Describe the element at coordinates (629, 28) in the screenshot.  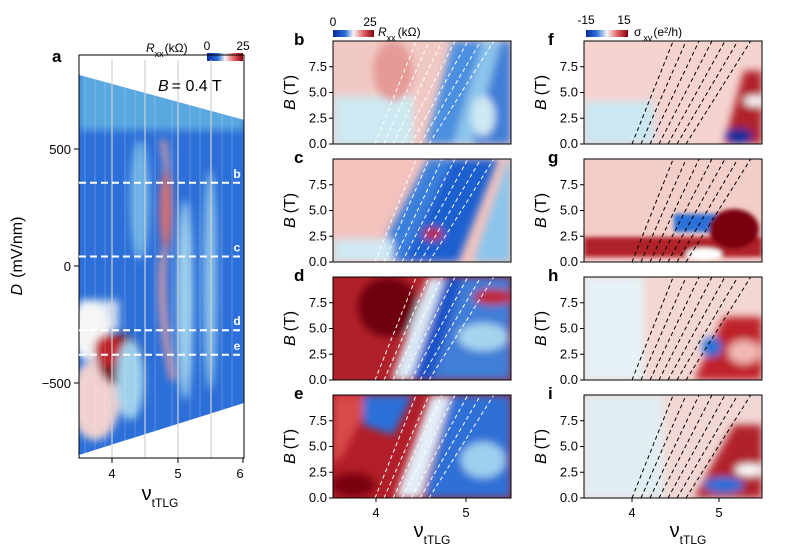
I see `colorbar-sxy: -15 15 σ xy(e²/h)` at that location.